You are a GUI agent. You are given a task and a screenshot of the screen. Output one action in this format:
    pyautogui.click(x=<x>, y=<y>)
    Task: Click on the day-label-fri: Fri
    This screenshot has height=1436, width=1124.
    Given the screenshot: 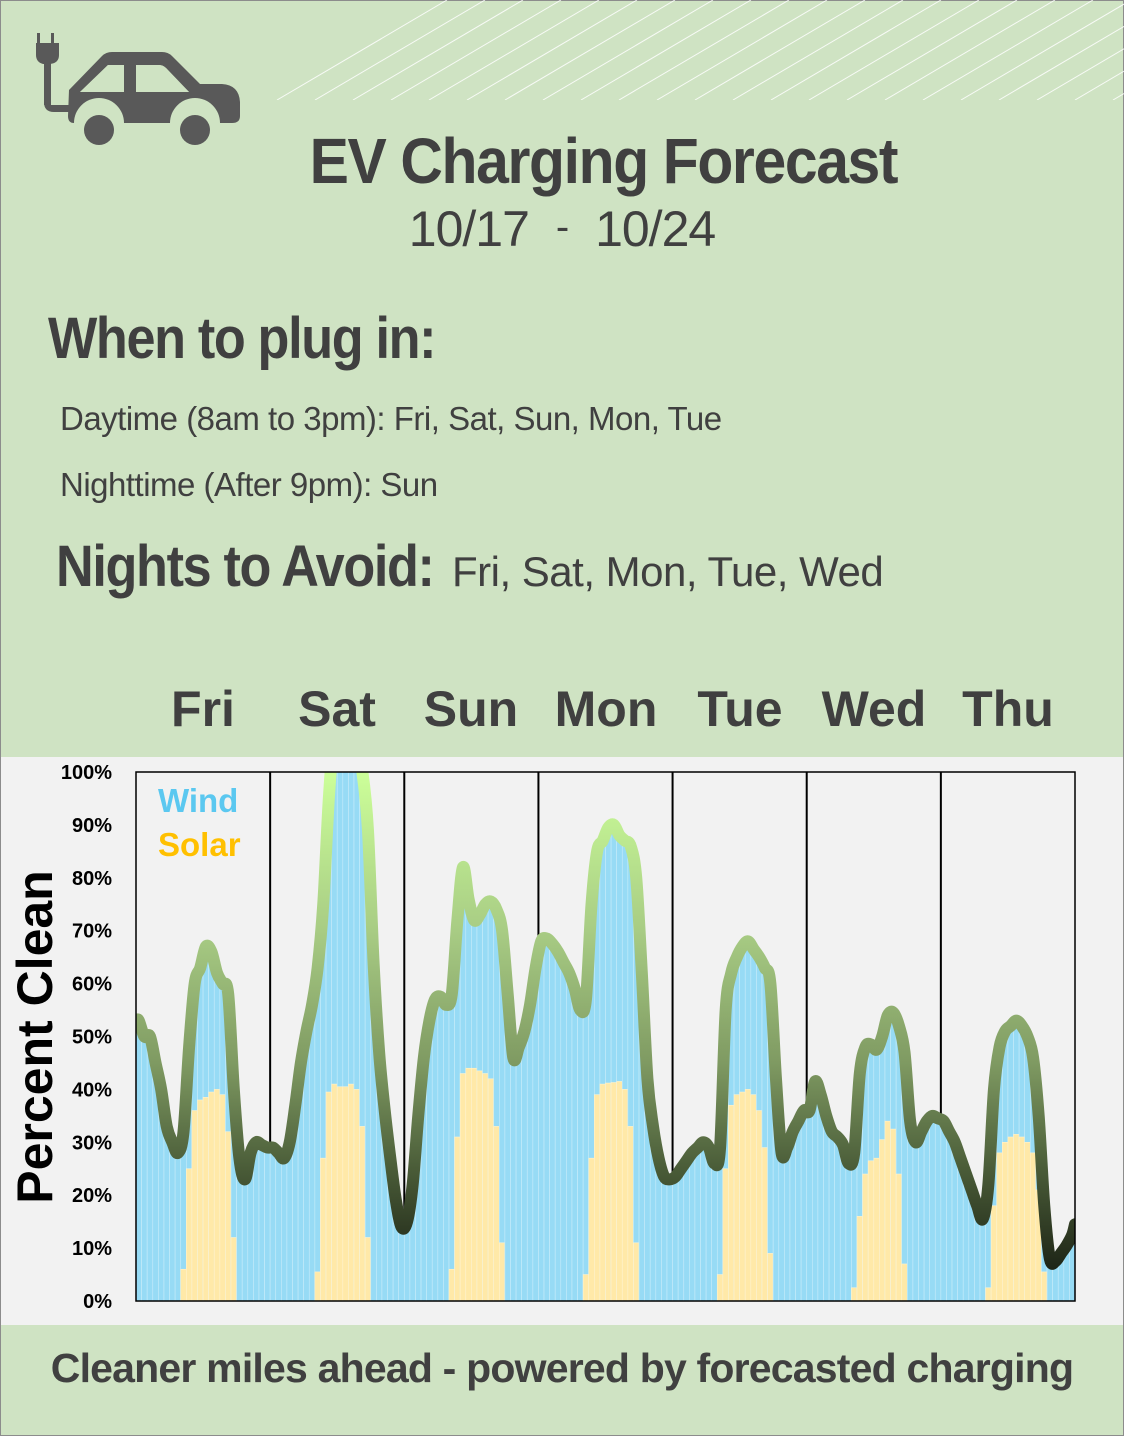 What is the action you would take?
    pyautogui.click(x=203, y=709)
    